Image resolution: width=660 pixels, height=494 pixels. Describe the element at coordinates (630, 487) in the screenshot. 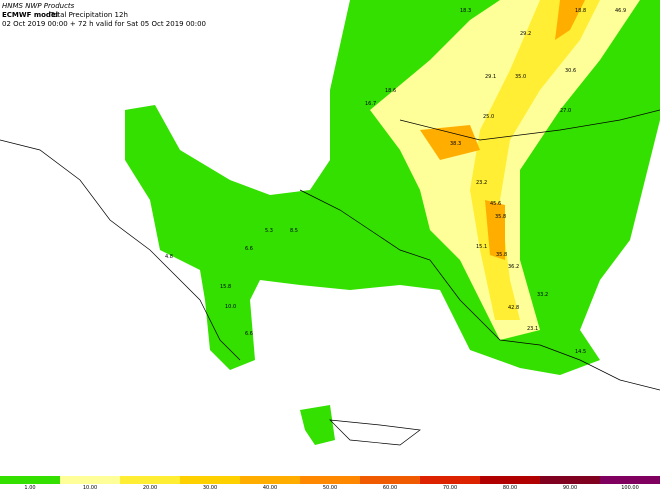

I see `colorbar-label: 100.00` at that location.